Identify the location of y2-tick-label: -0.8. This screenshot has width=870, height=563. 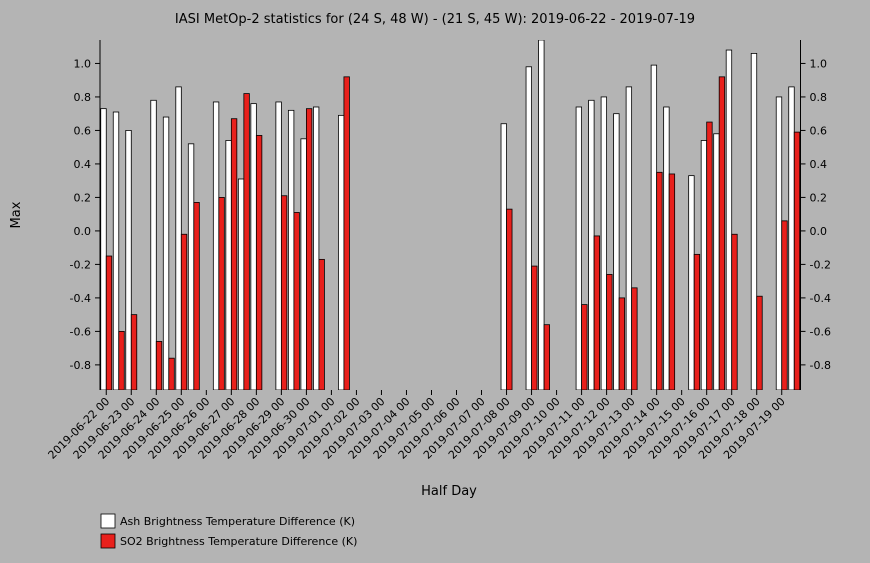
(820, 365).